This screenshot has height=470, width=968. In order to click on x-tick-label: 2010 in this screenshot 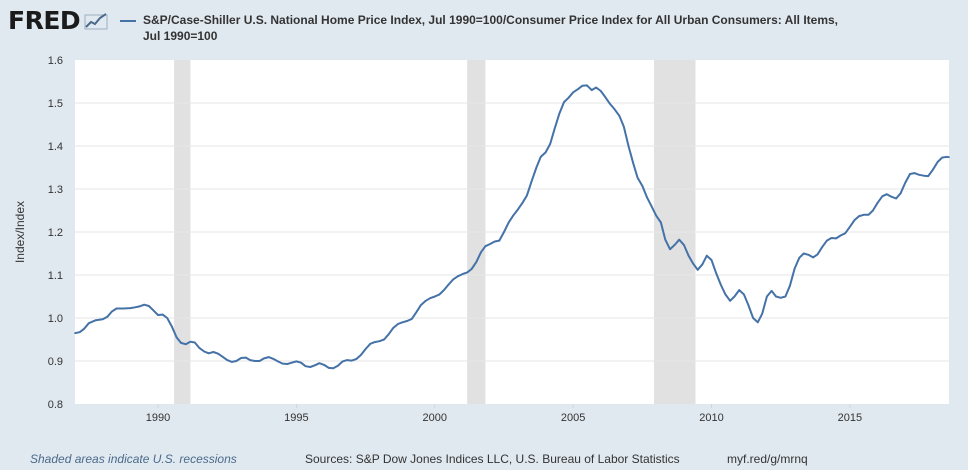, I will do `click(711, 418)`.